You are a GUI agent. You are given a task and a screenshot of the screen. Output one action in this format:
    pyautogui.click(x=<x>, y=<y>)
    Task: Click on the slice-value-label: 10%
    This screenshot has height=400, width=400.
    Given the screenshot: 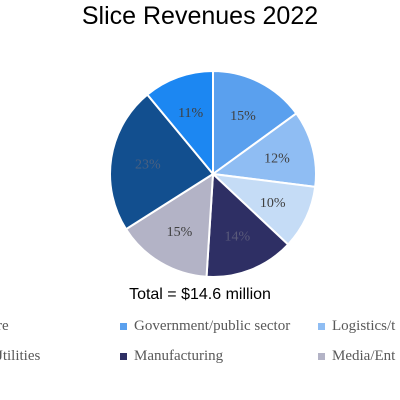 What is the action you would take?
    pyautogui.click(x=273, y=203)
    